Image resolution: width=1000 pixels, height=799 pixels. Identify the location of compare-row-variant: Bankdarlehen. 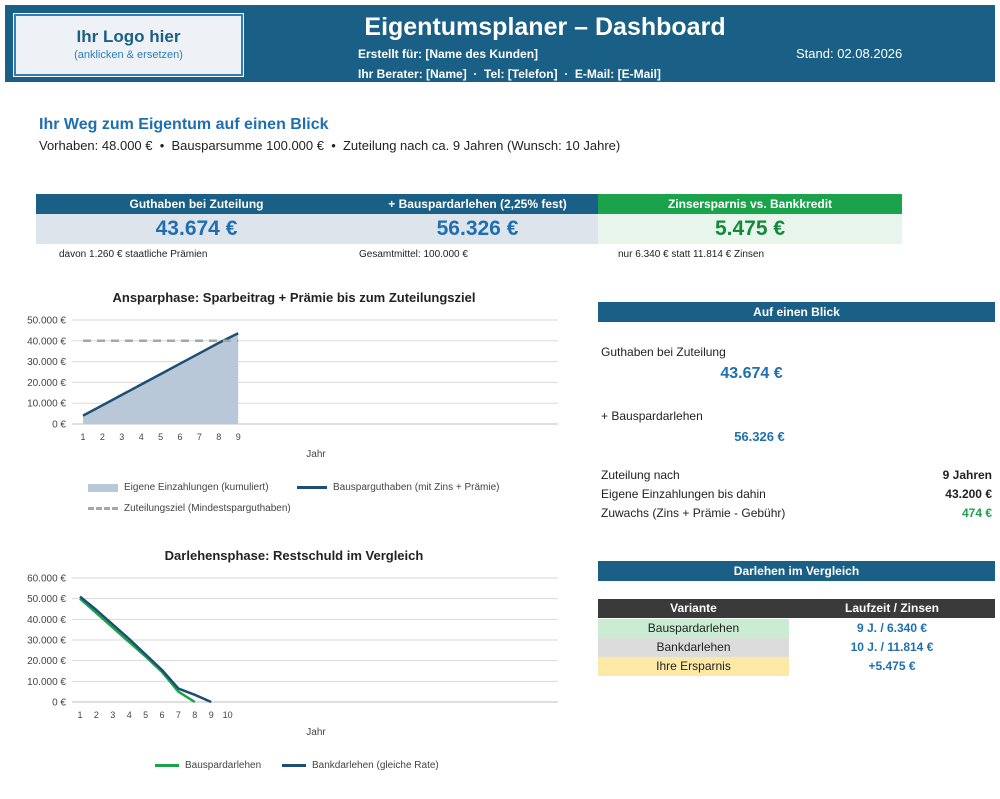
(693, 647).